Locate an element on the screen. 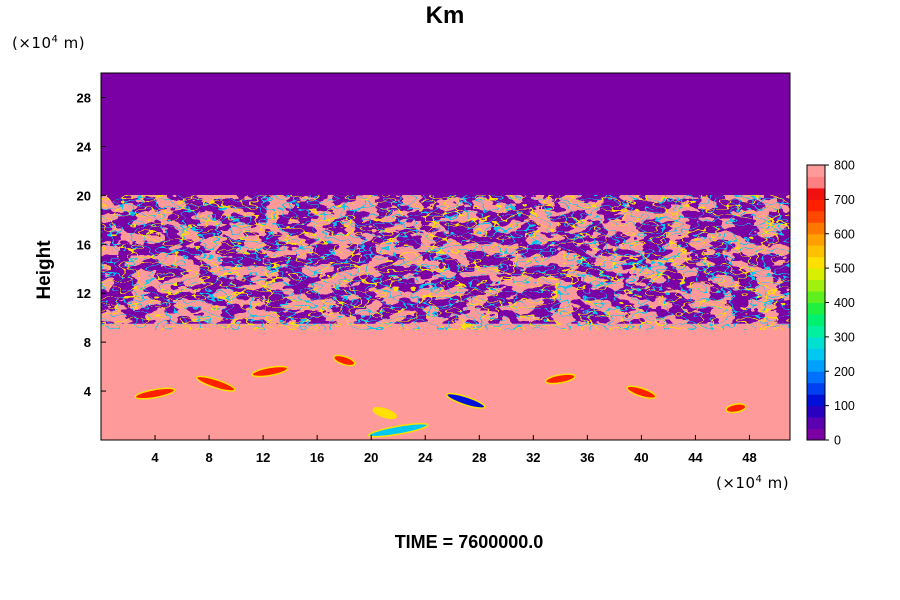 Image resolution: width=900 pixels, height=600 pixels. colorbar-tick-label: 500 is located at coordinates (844, 269).